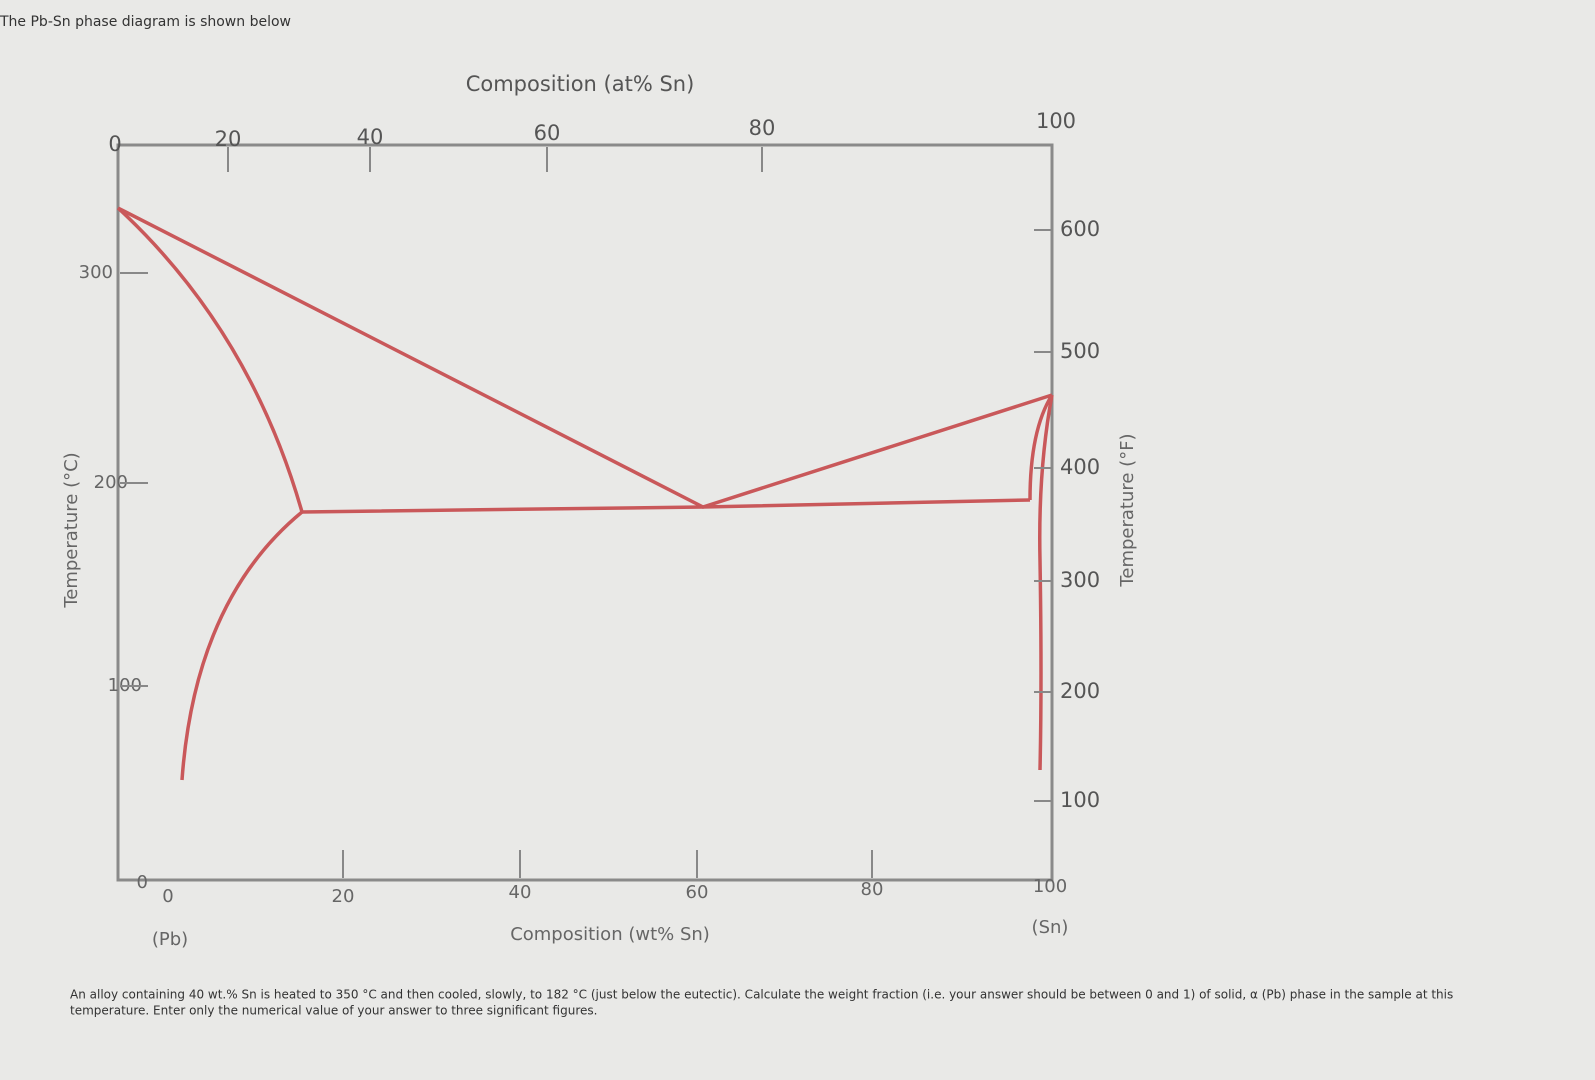 This screenshot has height=1080, width=1595. What do you see at coordinates (1050, 927) in the screenshot?
I see `sn-label: (Sn)` at bounding box center [1050, 927].